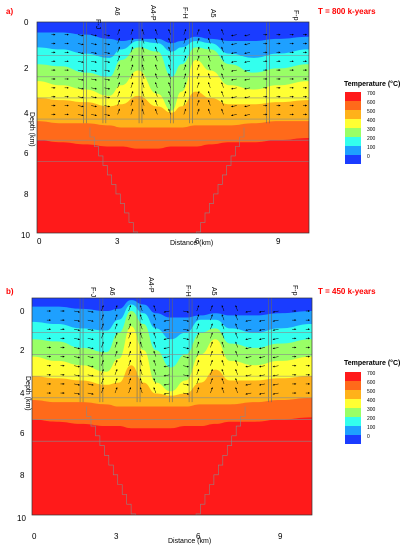 This screenshot has height=550, width=406. I want to click on colorbar-title: Temperature (°C), so click(372, 84).